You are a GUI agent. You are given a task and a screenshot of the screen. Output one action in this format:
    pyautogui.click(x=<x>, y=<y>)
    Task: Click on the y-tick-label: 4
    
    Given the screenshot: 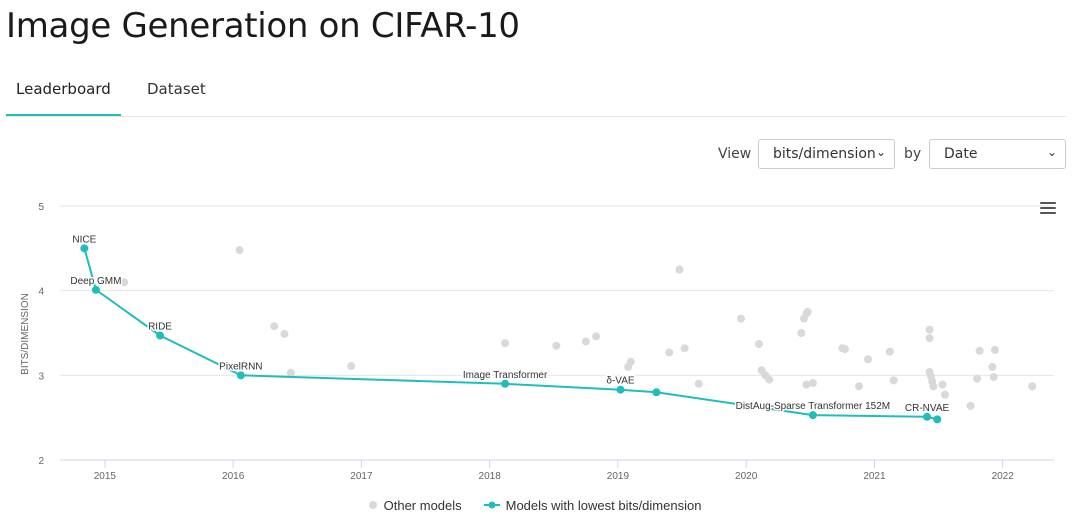 What is the action you would take?
    pyautogui.click(x=41, y=292)
    